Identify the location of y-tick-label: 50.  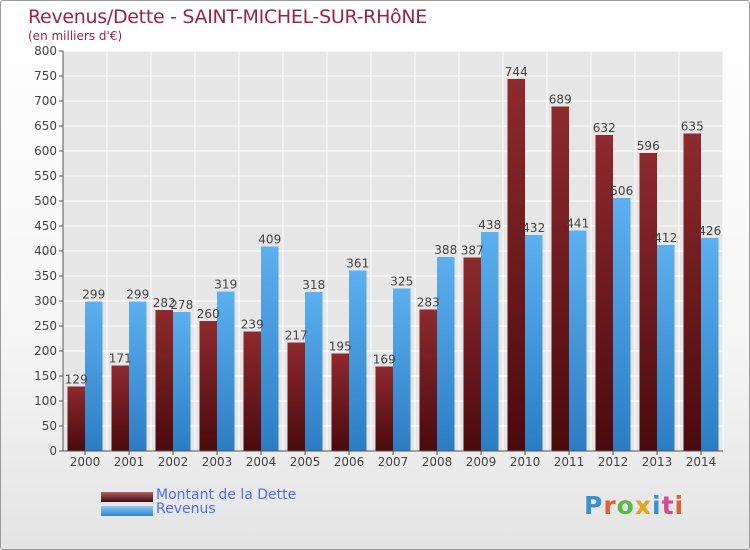
(49, 426).